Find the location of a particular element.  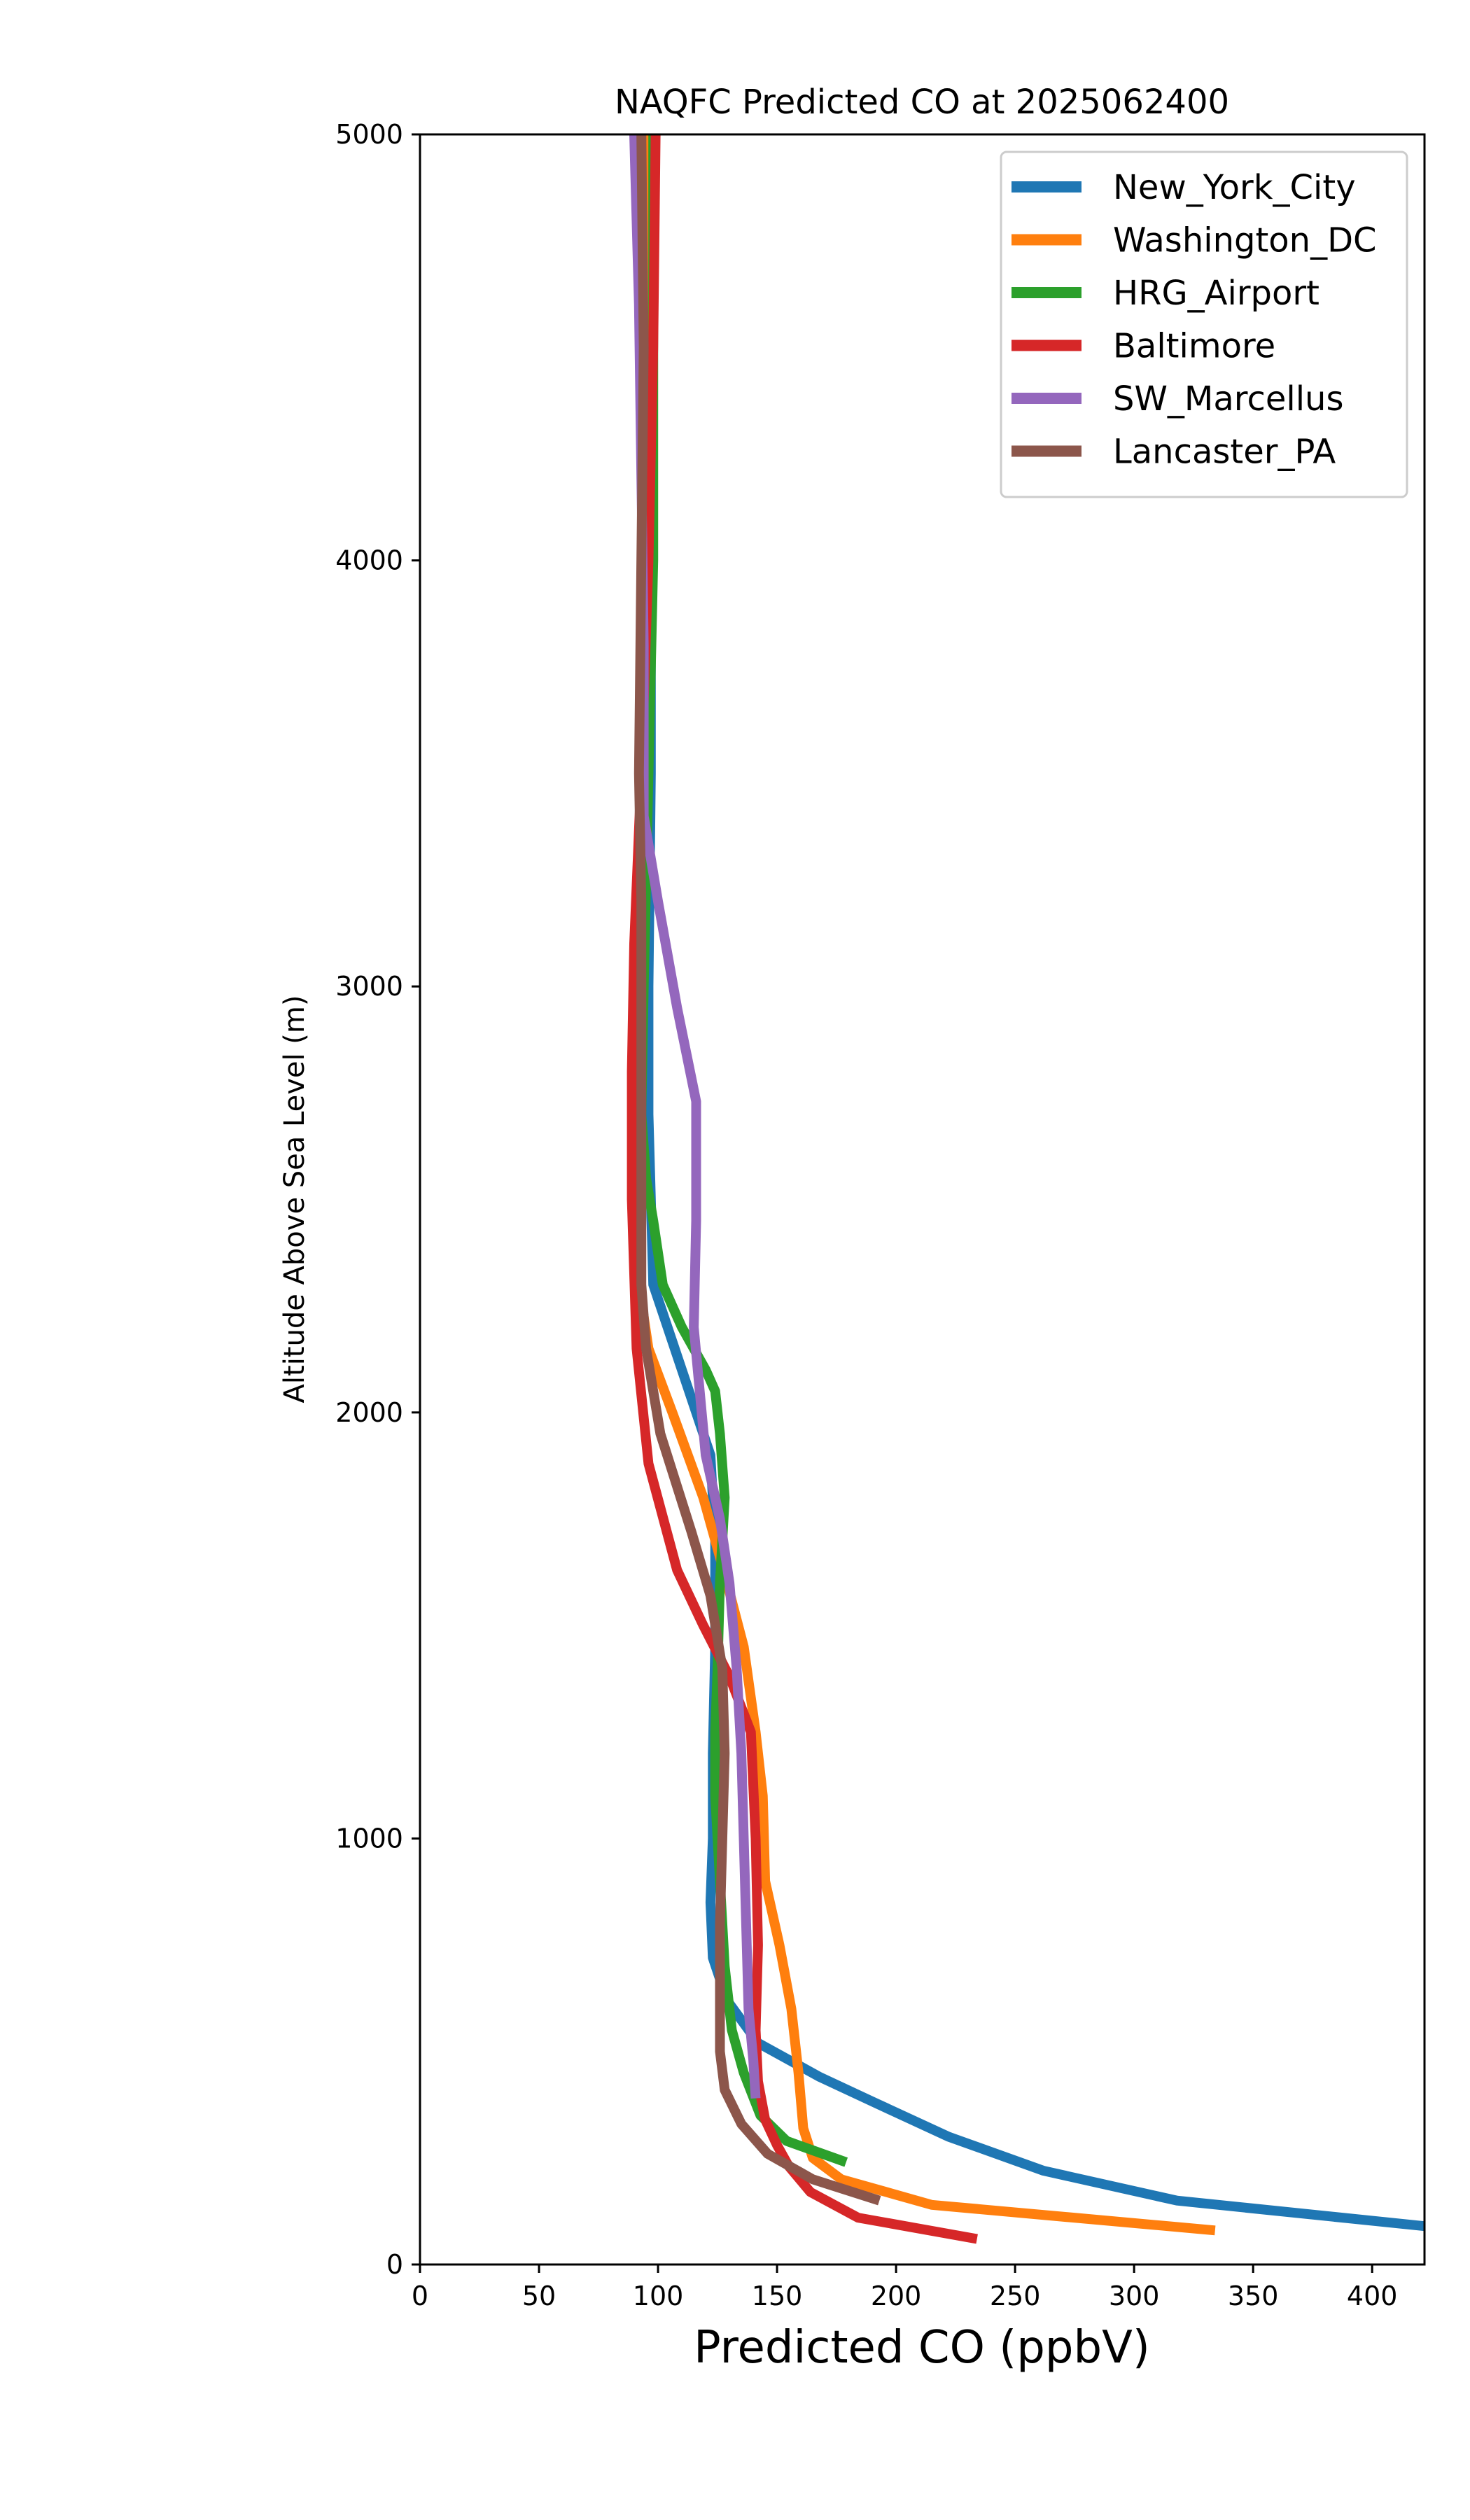

legend-box is located at coordinates (1204, 324).